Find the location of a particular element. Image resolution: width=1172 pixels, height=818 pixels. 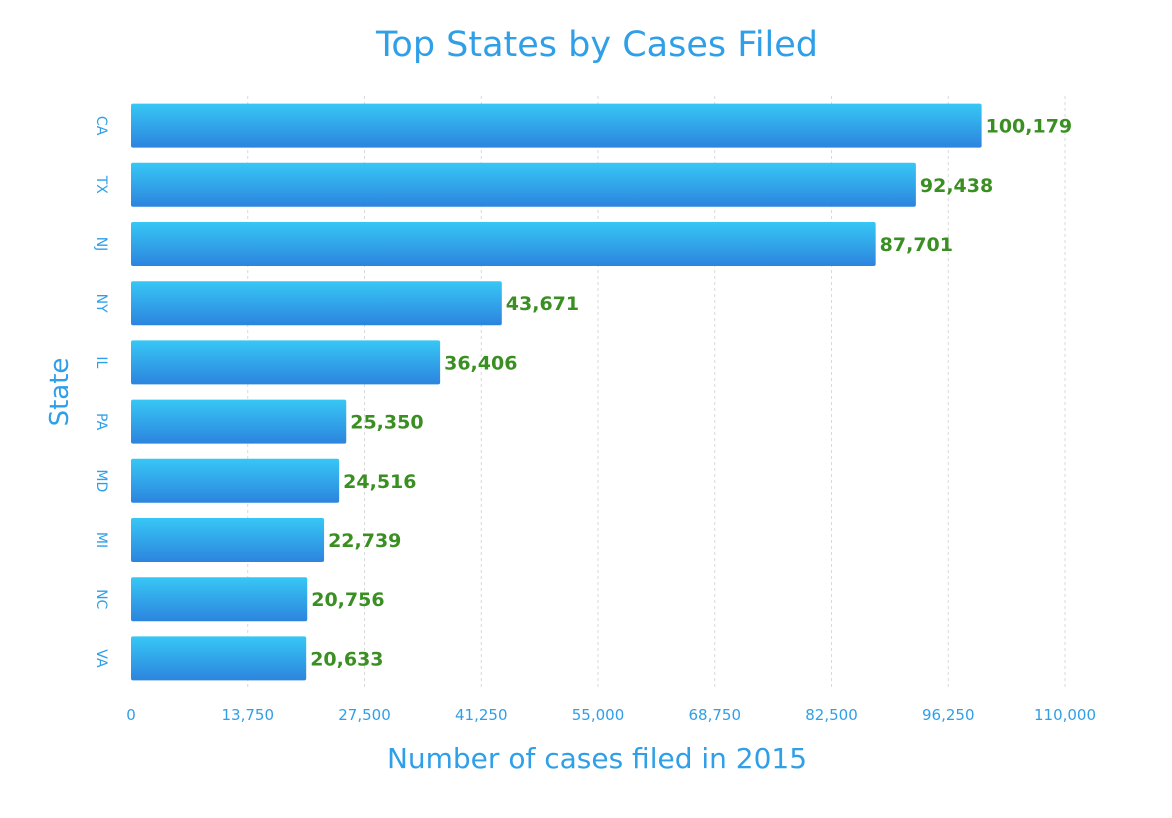

value-label: 43,671 is located at coordinates (542, 304).